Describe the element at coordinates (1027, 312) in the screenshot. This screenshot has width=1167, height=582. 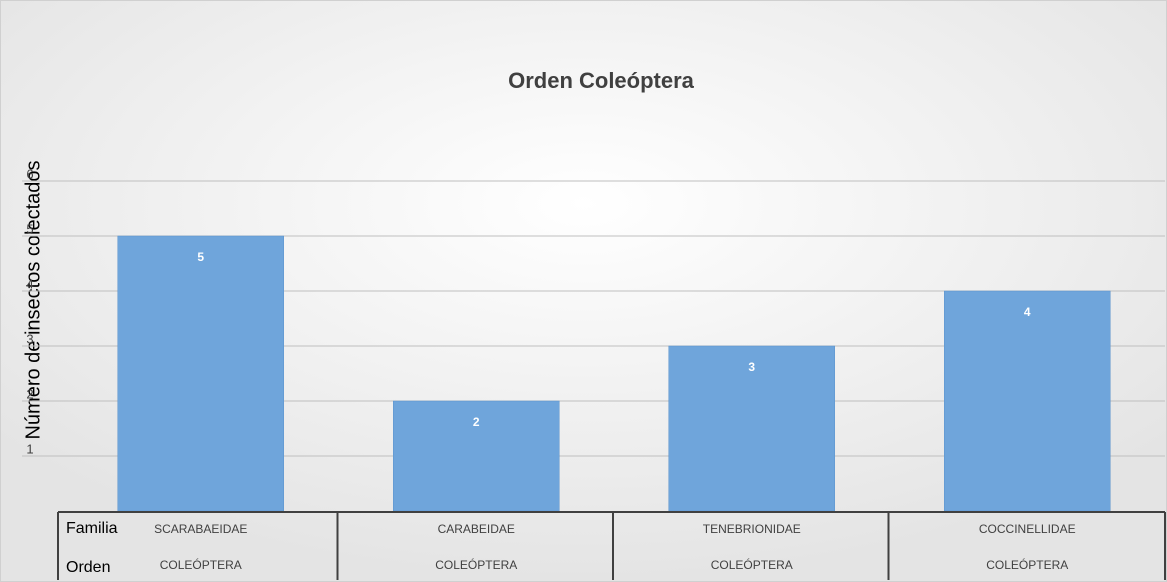
I see `data-label: 4` at that location.